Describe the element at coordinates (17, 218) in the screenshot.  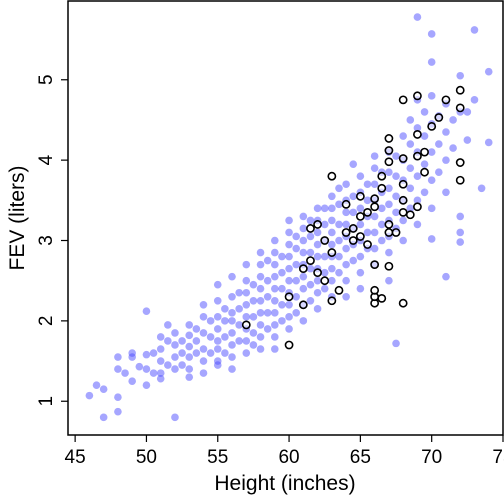
I see `y-axis-title: FEV (liters)` at that location.